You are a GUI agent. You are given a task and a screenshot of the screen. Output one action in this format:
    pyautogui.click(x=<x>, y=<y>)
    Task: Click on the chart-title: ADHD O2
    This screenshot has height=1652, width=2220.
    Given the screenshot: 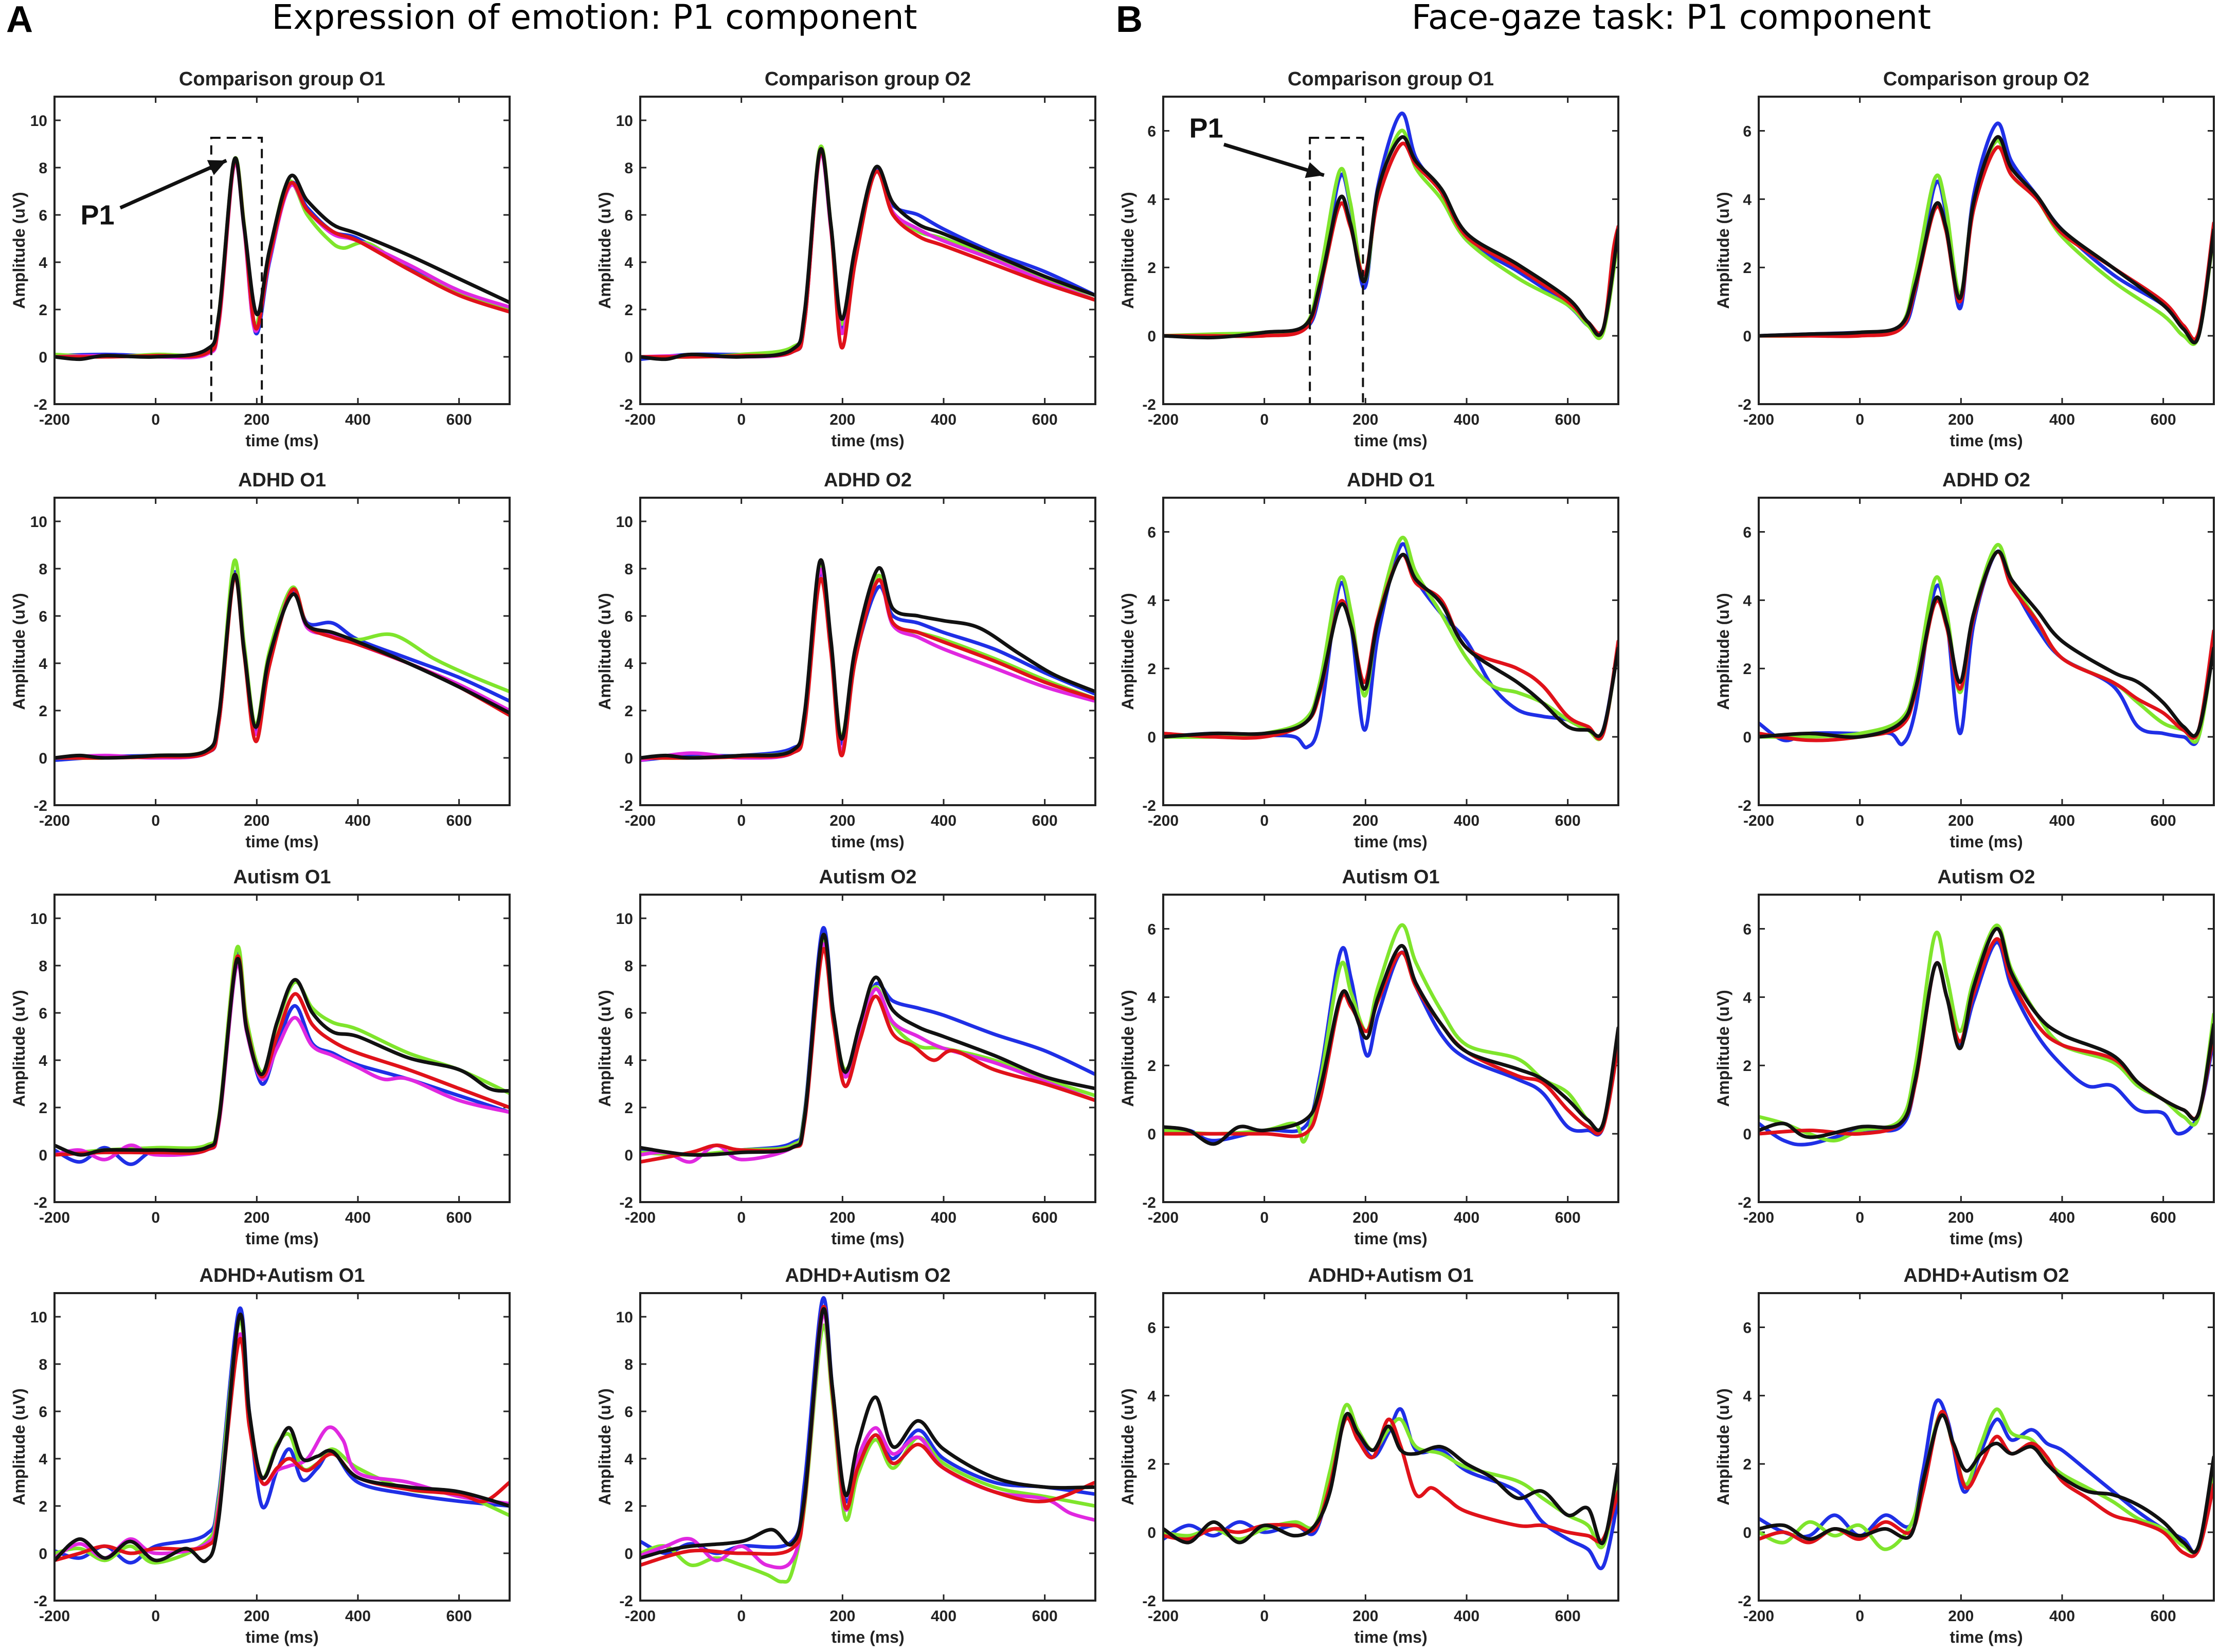 What is the action you would take?
    pyautogui.click(x=868, y=480)
    